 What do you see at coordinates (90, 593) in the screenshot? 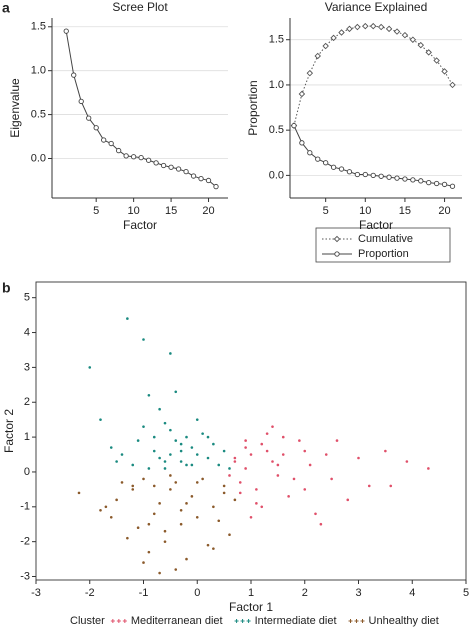
I see `x-tick-label: -2` at bounding box center [90, 593].